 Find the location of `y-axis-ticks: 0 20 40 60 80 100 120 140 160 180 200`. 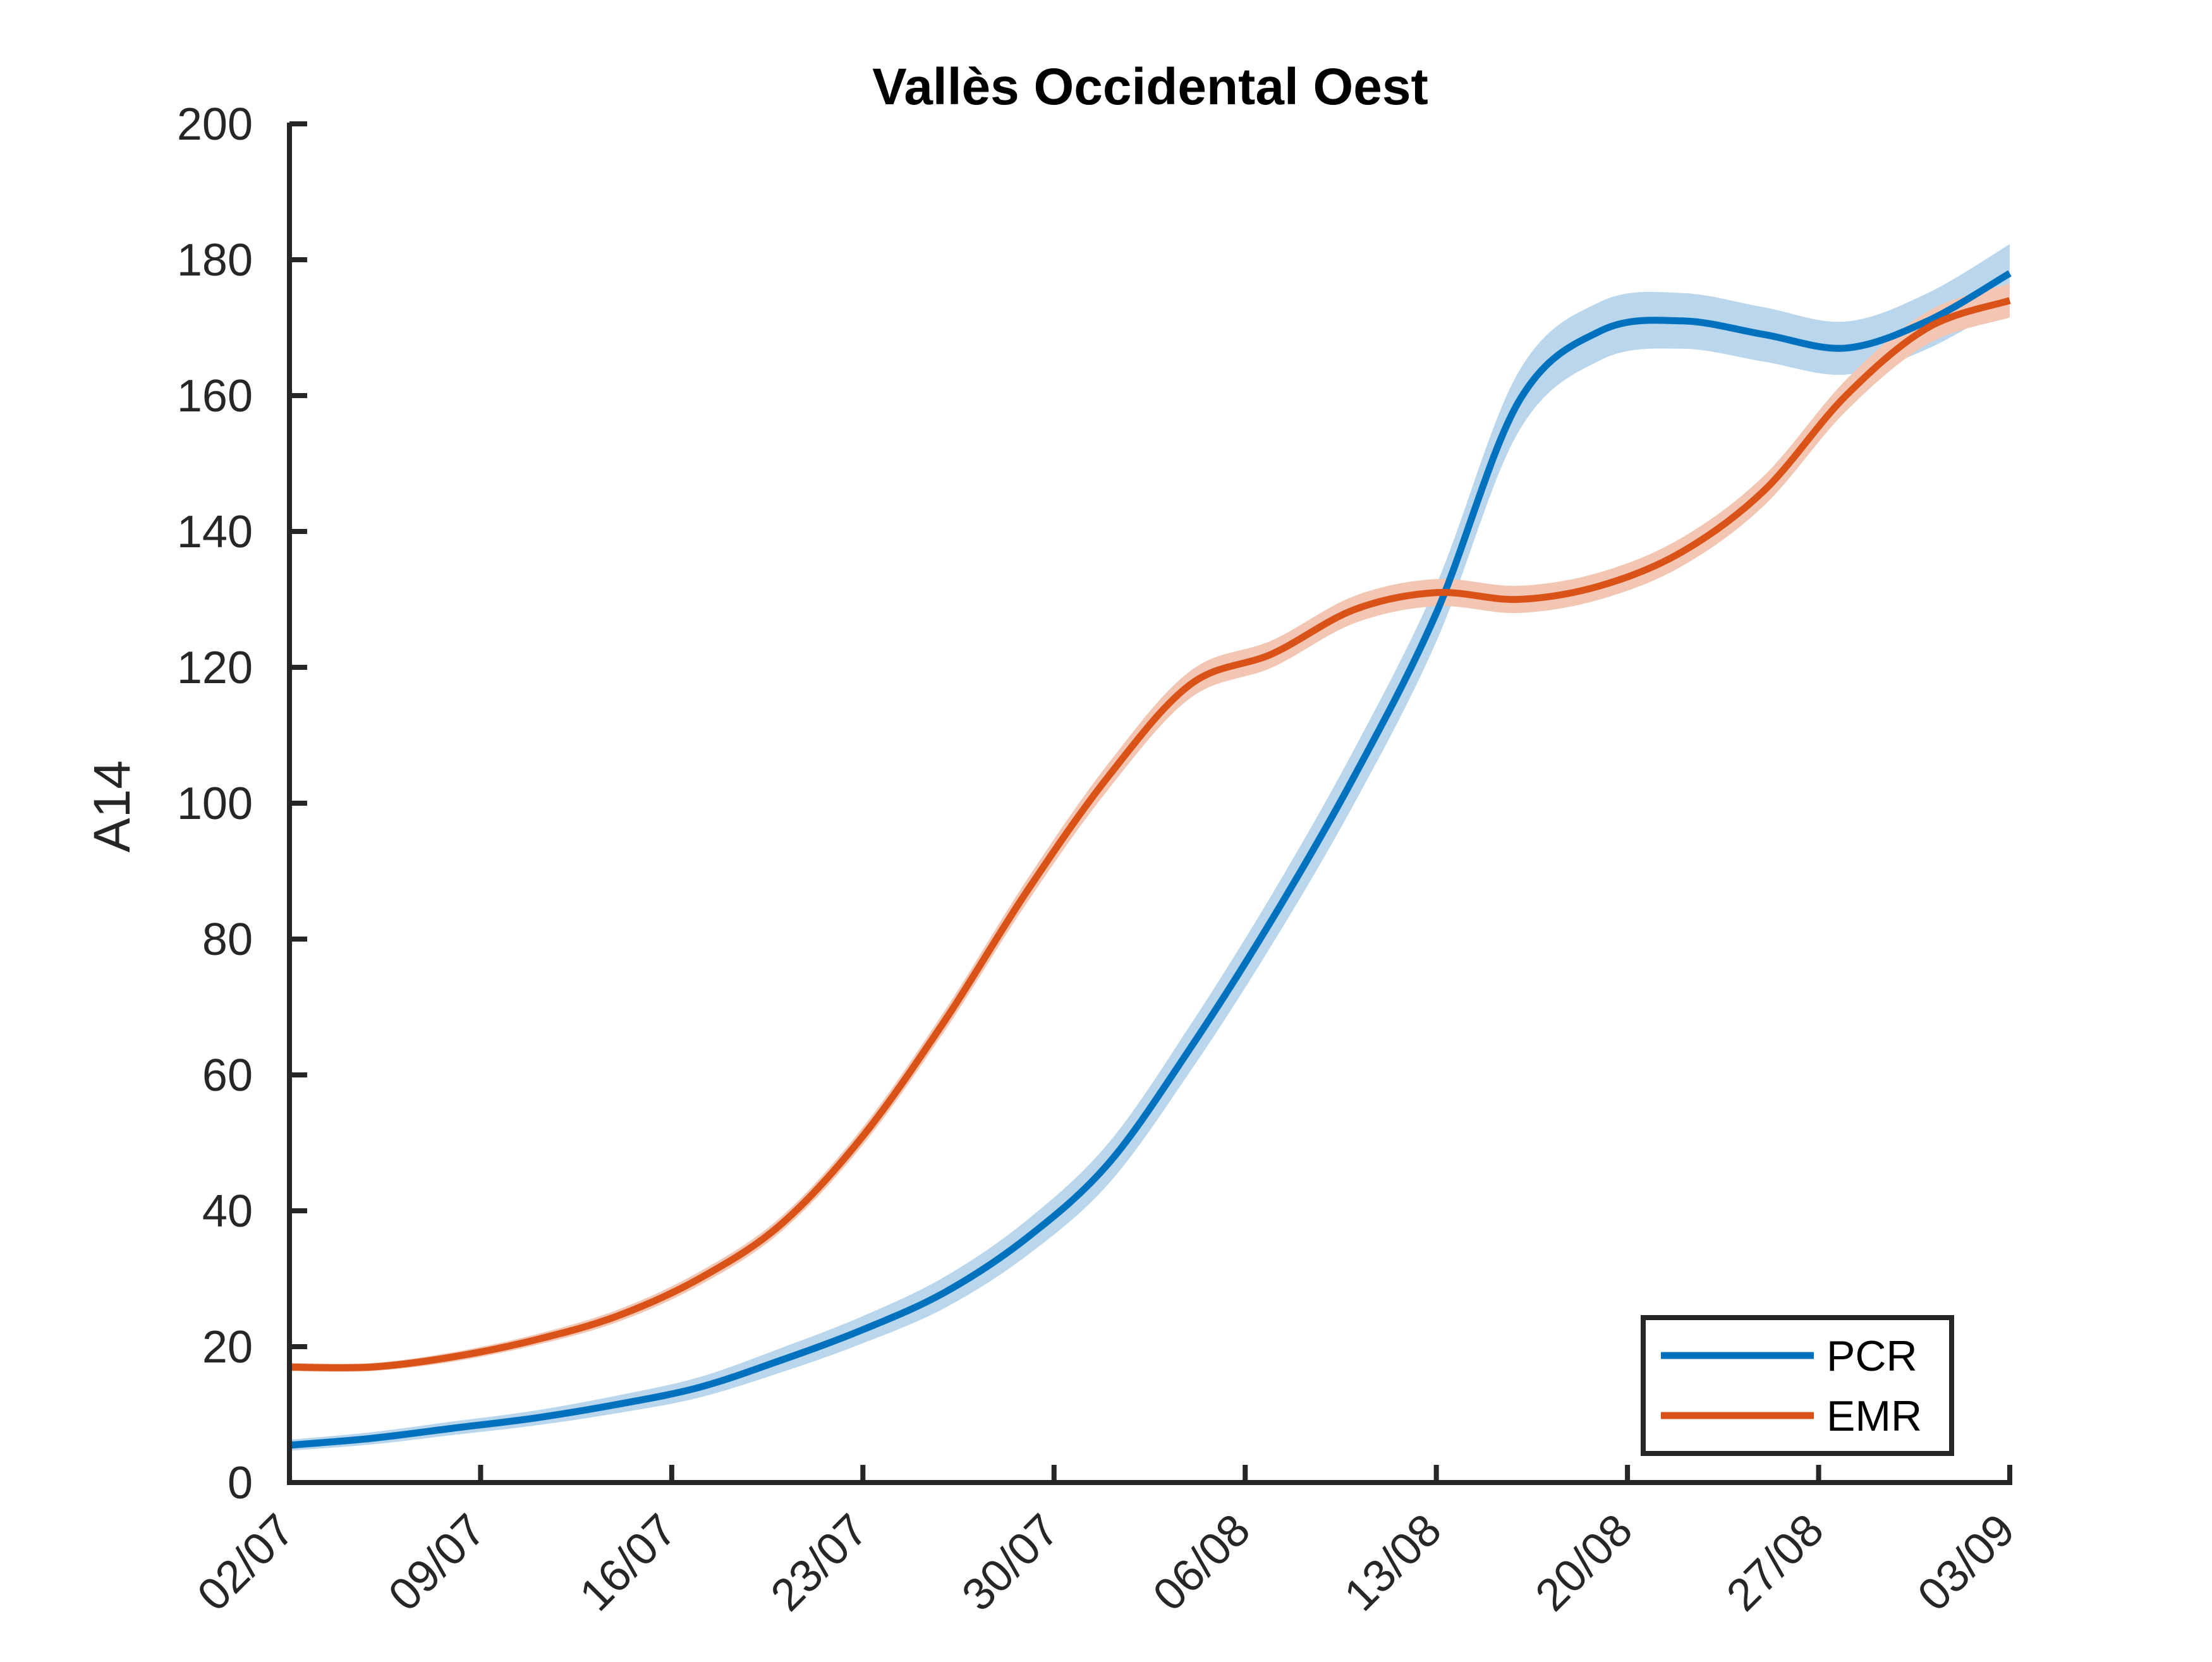

y-axis-ticks: 0 20 40 60 80 100 120 140 160 180 200 is located at coordinates (242, 803).